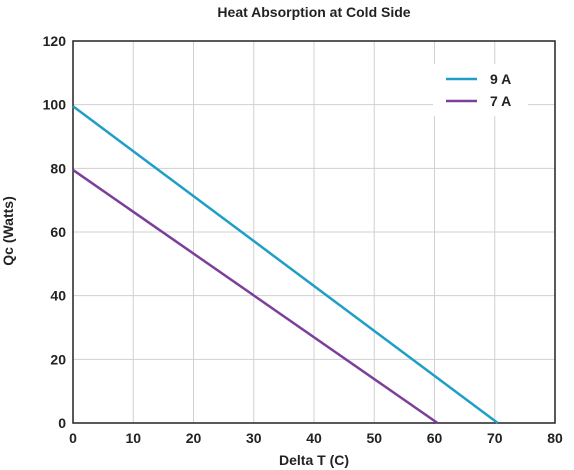 Image resolution: width=574 pixels, height=470 pixels. Describe the element at coordinates (313, 12) in the screenshot. I see `chart-title: Heat Absorption at Cold Side` at that location.